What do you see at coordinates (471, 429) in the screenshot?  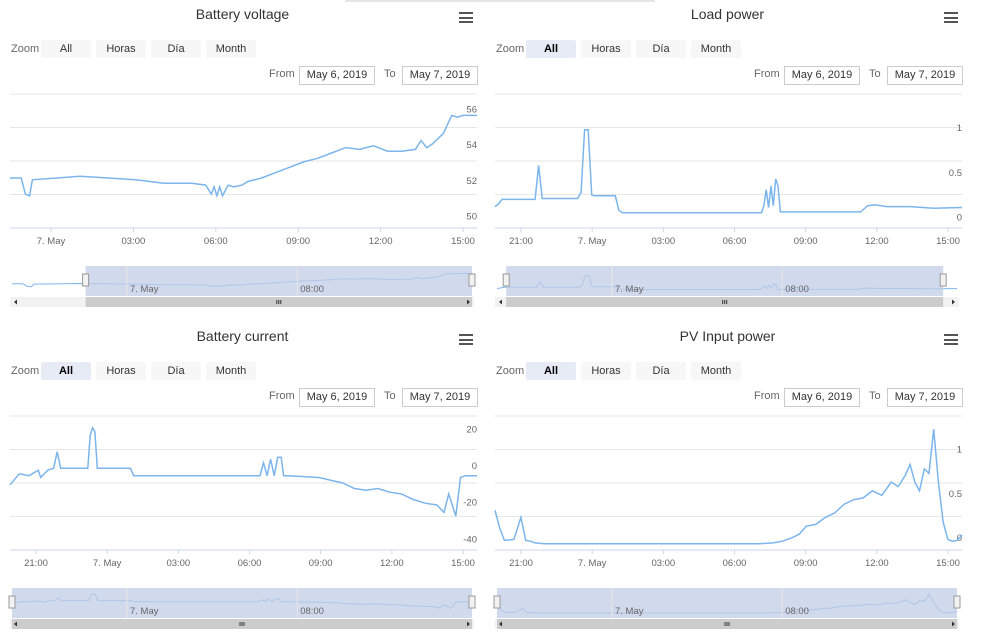 I see `y-tick-label: 20` at bounding box center [471, 429].